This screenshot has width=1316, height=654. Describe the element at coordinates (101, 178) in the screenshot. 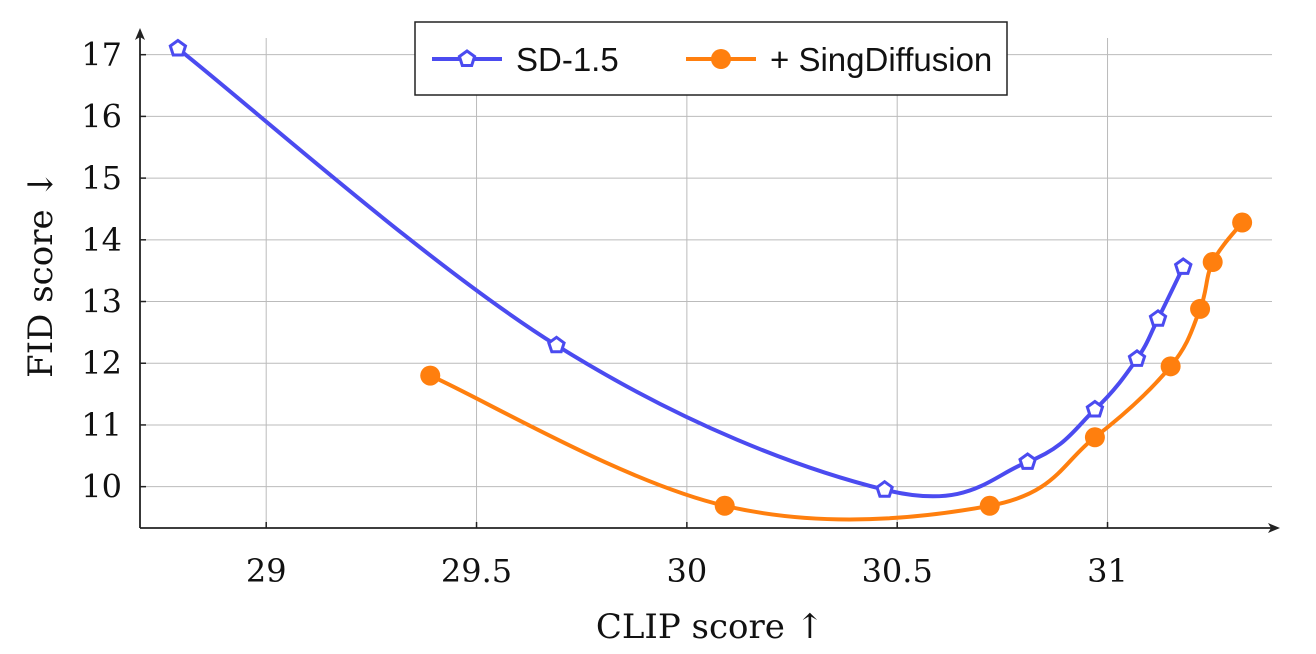

I see `y-tick-label: 15` at that location.